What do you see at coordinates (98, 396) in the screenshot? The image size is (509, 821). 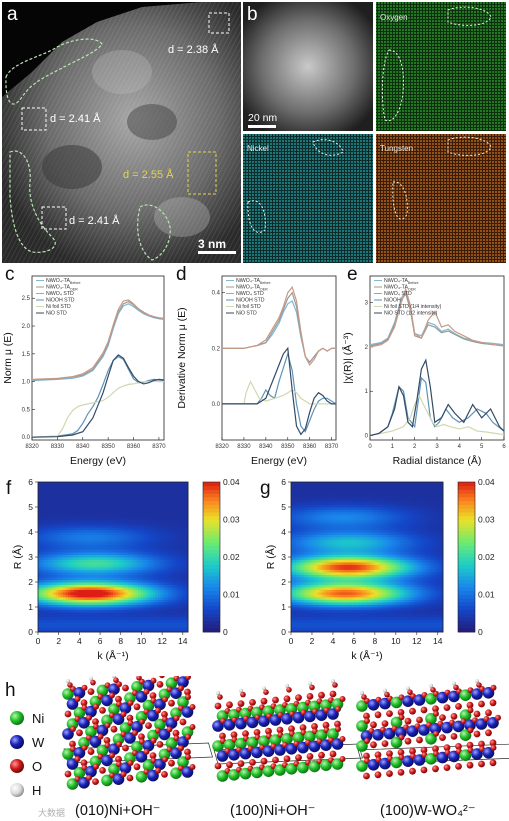 I see `series-line` at bounding box center [98, 396].